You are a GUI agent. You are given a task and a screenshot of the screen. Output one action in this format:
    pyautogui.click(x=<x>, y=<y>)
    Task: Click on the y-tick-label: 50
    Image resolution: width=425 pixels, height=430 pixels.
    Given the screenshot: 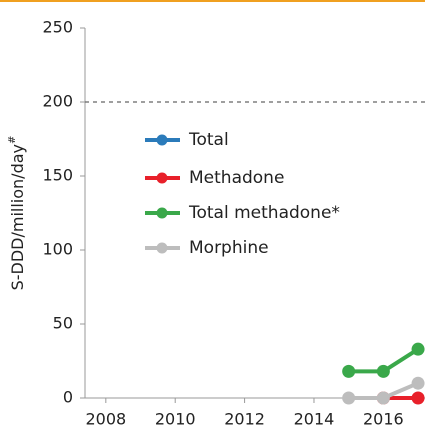 What is the action you would take?
    pyautogui.click(x=63, y=323)
    